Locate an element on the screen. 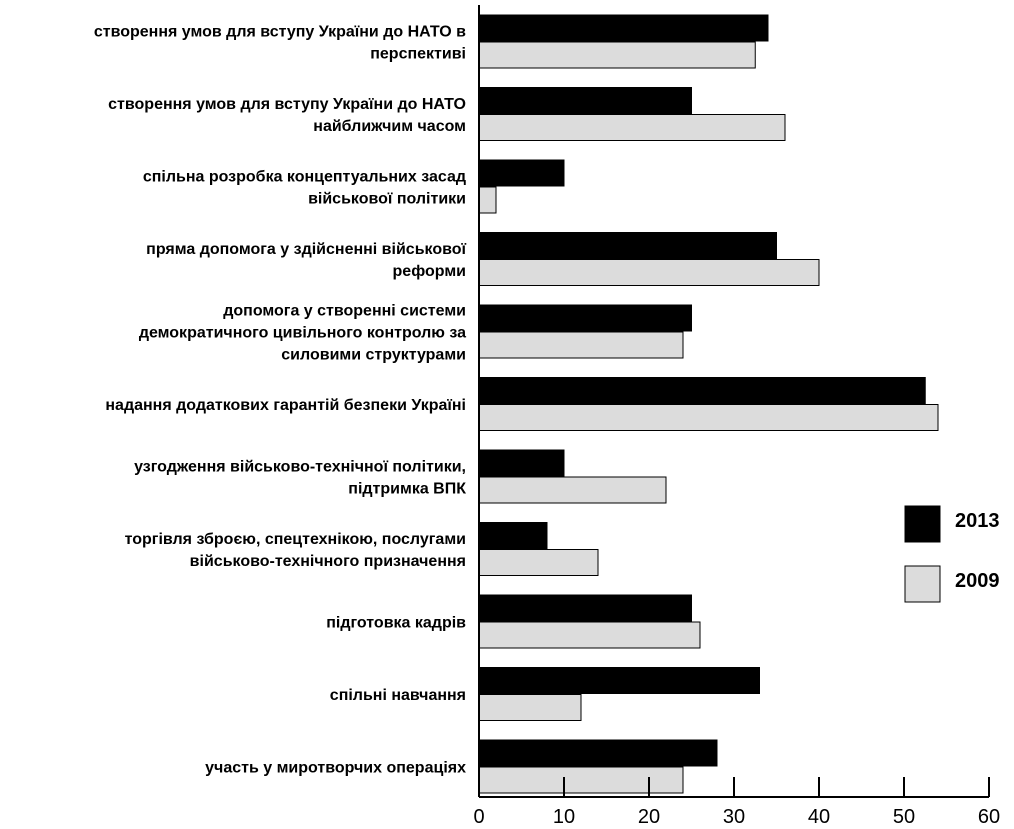 Image resolution: width=1014 pixels, height=829 pixels. category-label-line: найближчим часом is located at coordinates (389, 126).